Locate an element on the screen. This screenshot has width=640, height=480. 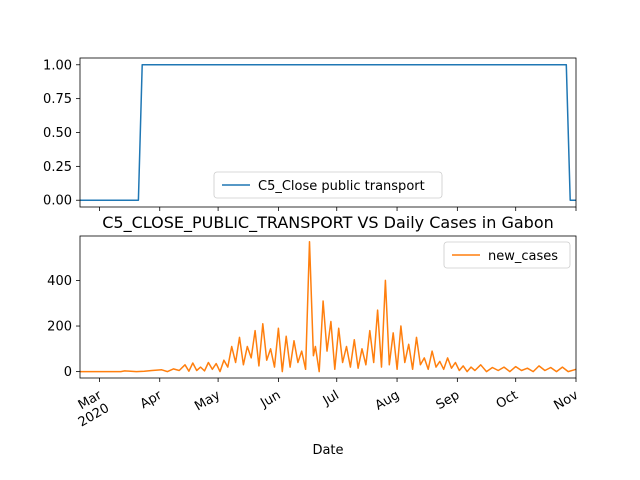
top-y-tick-label: 0.75 is located at coordinates (57, 99).